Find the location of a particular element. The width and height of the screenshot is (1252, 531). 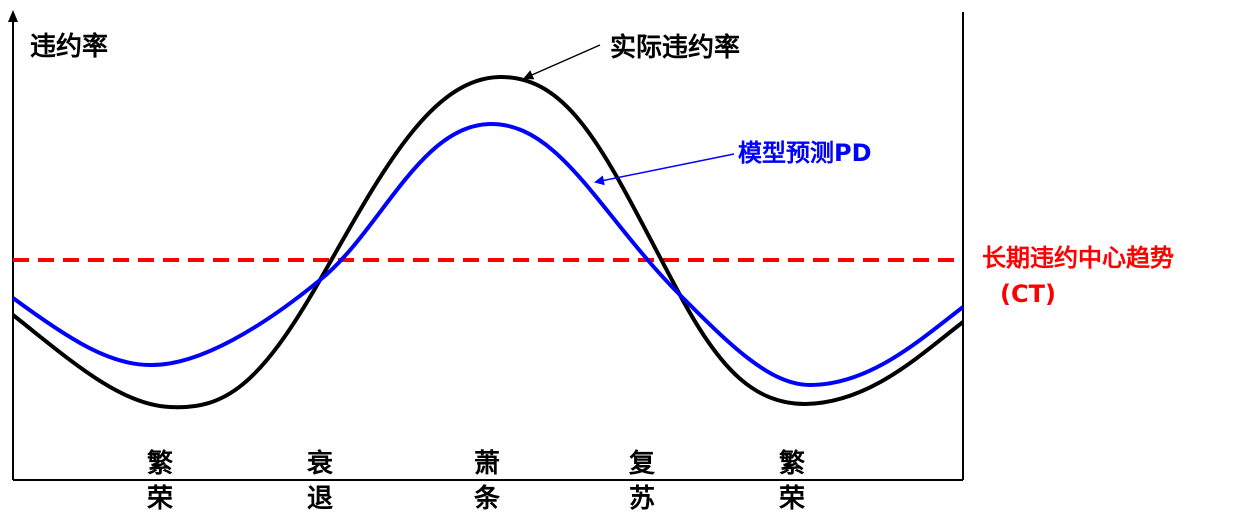

actual-label-arrow is located at coordinates (562, 62).